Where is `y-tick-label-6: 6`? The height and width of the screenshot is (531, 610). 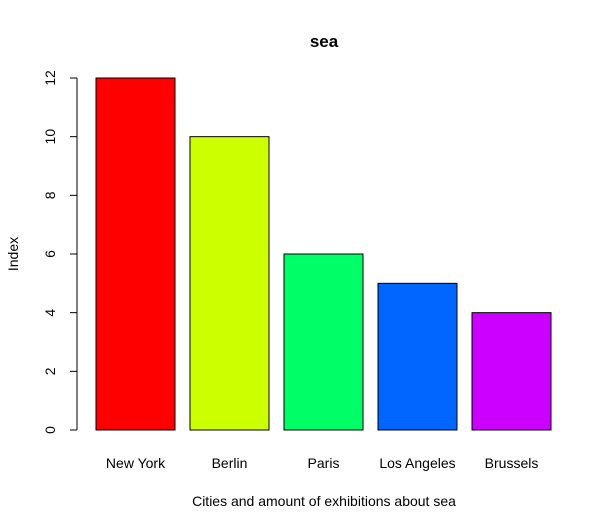
y-tick-label-6: 6 is located at coordinates (50, 254).